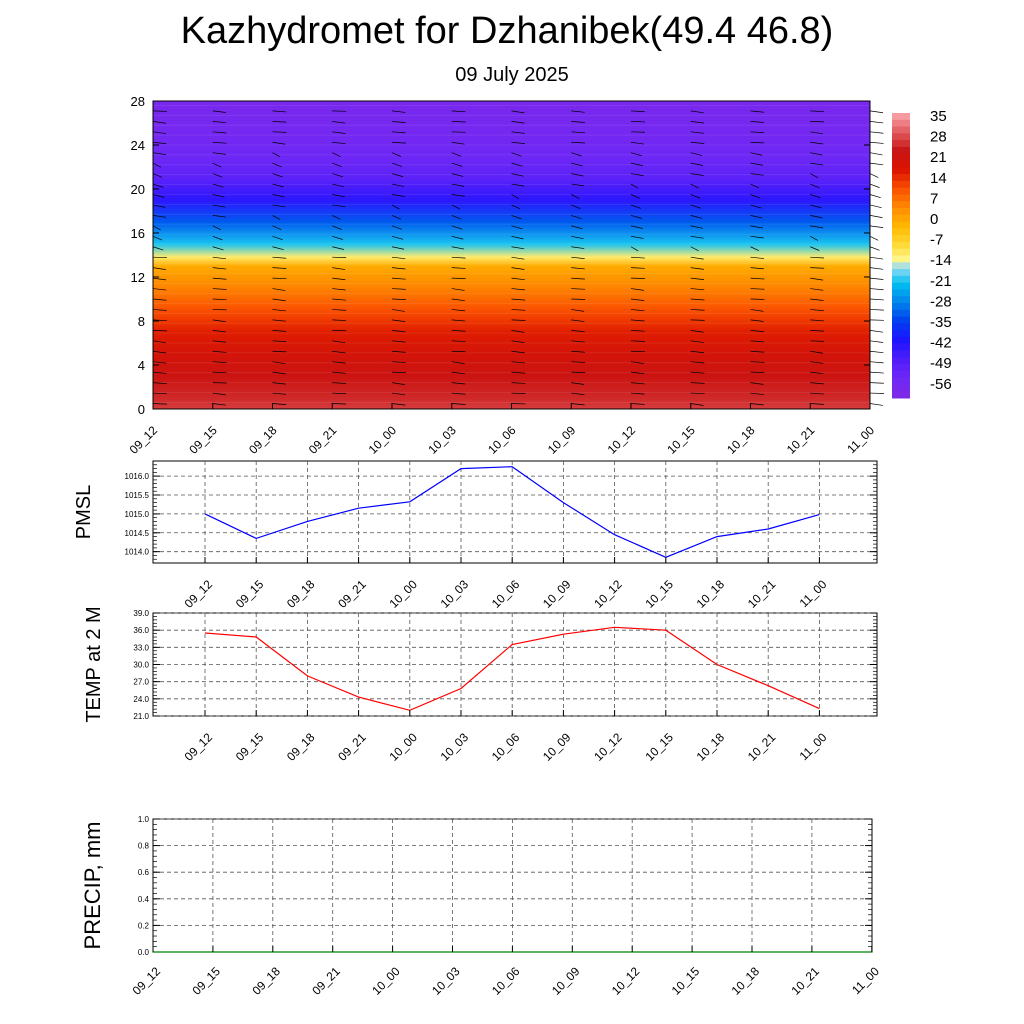 This screenshot has height=1024, width=1024. What do you see at coordinates (506, 981) in the screenshot?
I see `x-tick-label: 10_06` at bounding box center [506, 981].